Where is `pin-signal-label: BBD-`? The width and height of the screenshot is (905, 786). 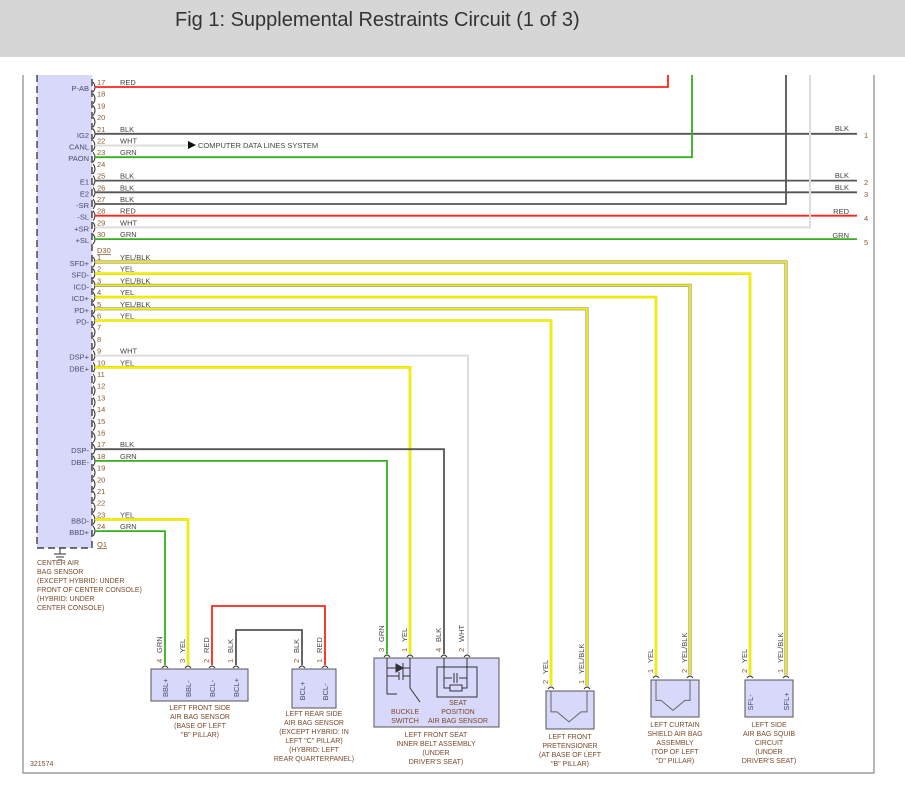
pin-signal-label: BBD- is located at coordinates (80, 520).